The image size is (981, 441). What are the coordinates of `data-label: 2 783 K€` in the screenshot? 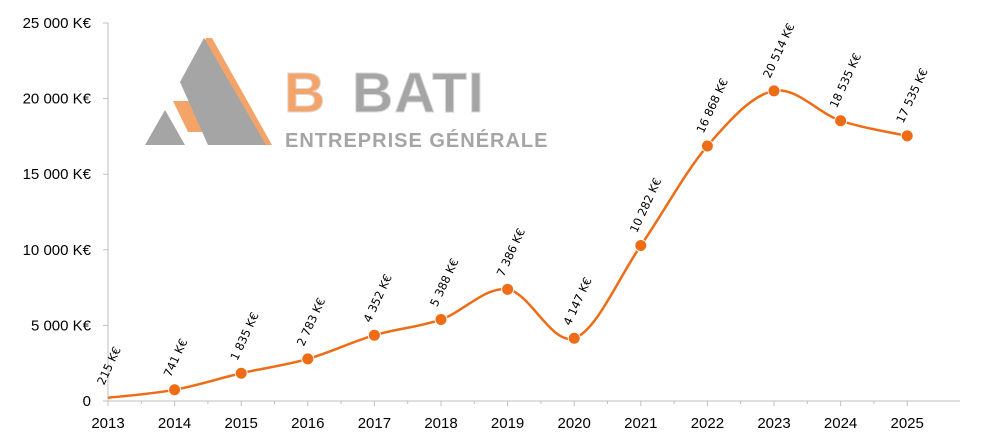 It's located at (311, 322).